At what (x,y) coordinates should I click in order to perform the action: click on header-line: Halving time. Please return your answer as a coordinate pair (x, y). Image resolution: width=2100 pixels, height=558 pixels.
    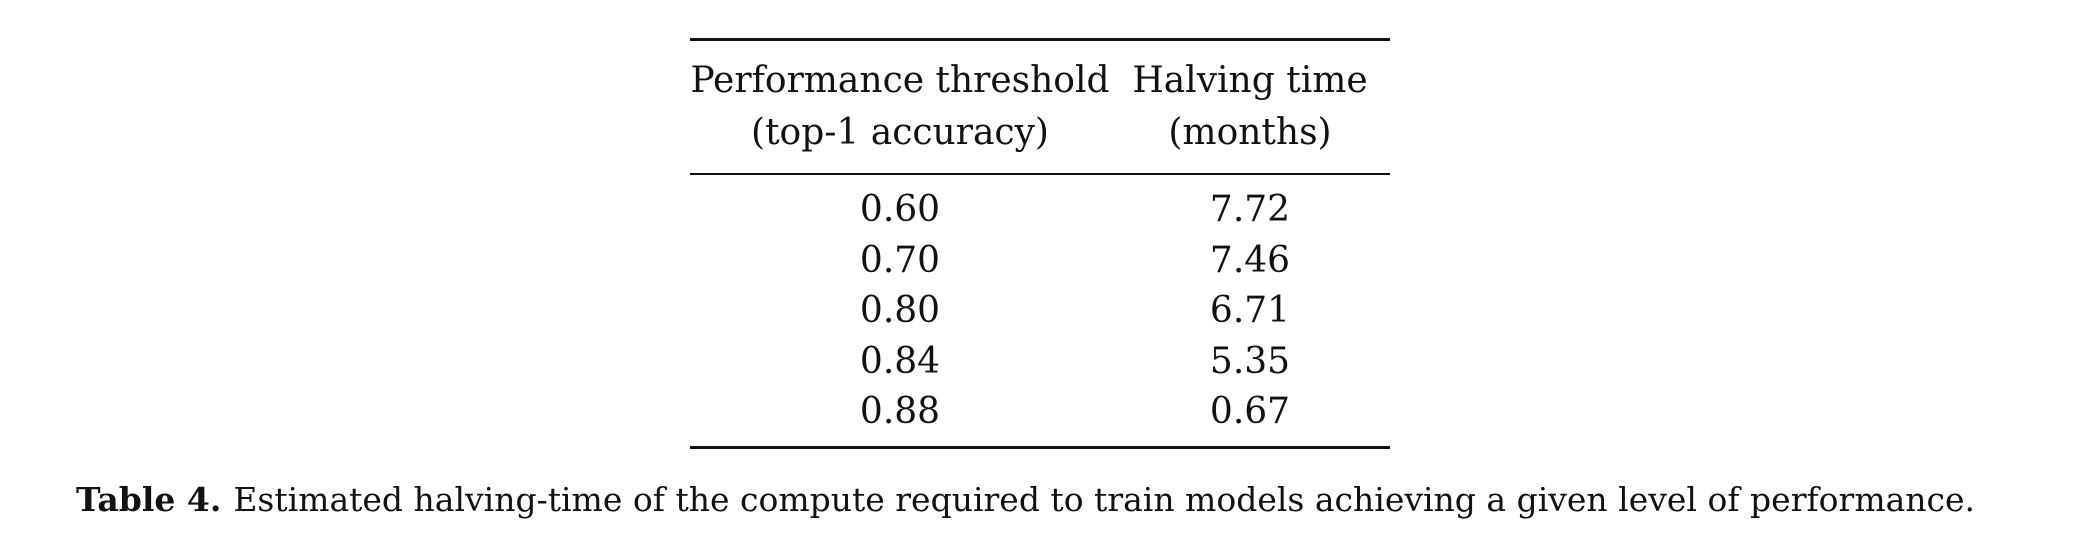
    Looking at the image, I should click on (1250, 80).